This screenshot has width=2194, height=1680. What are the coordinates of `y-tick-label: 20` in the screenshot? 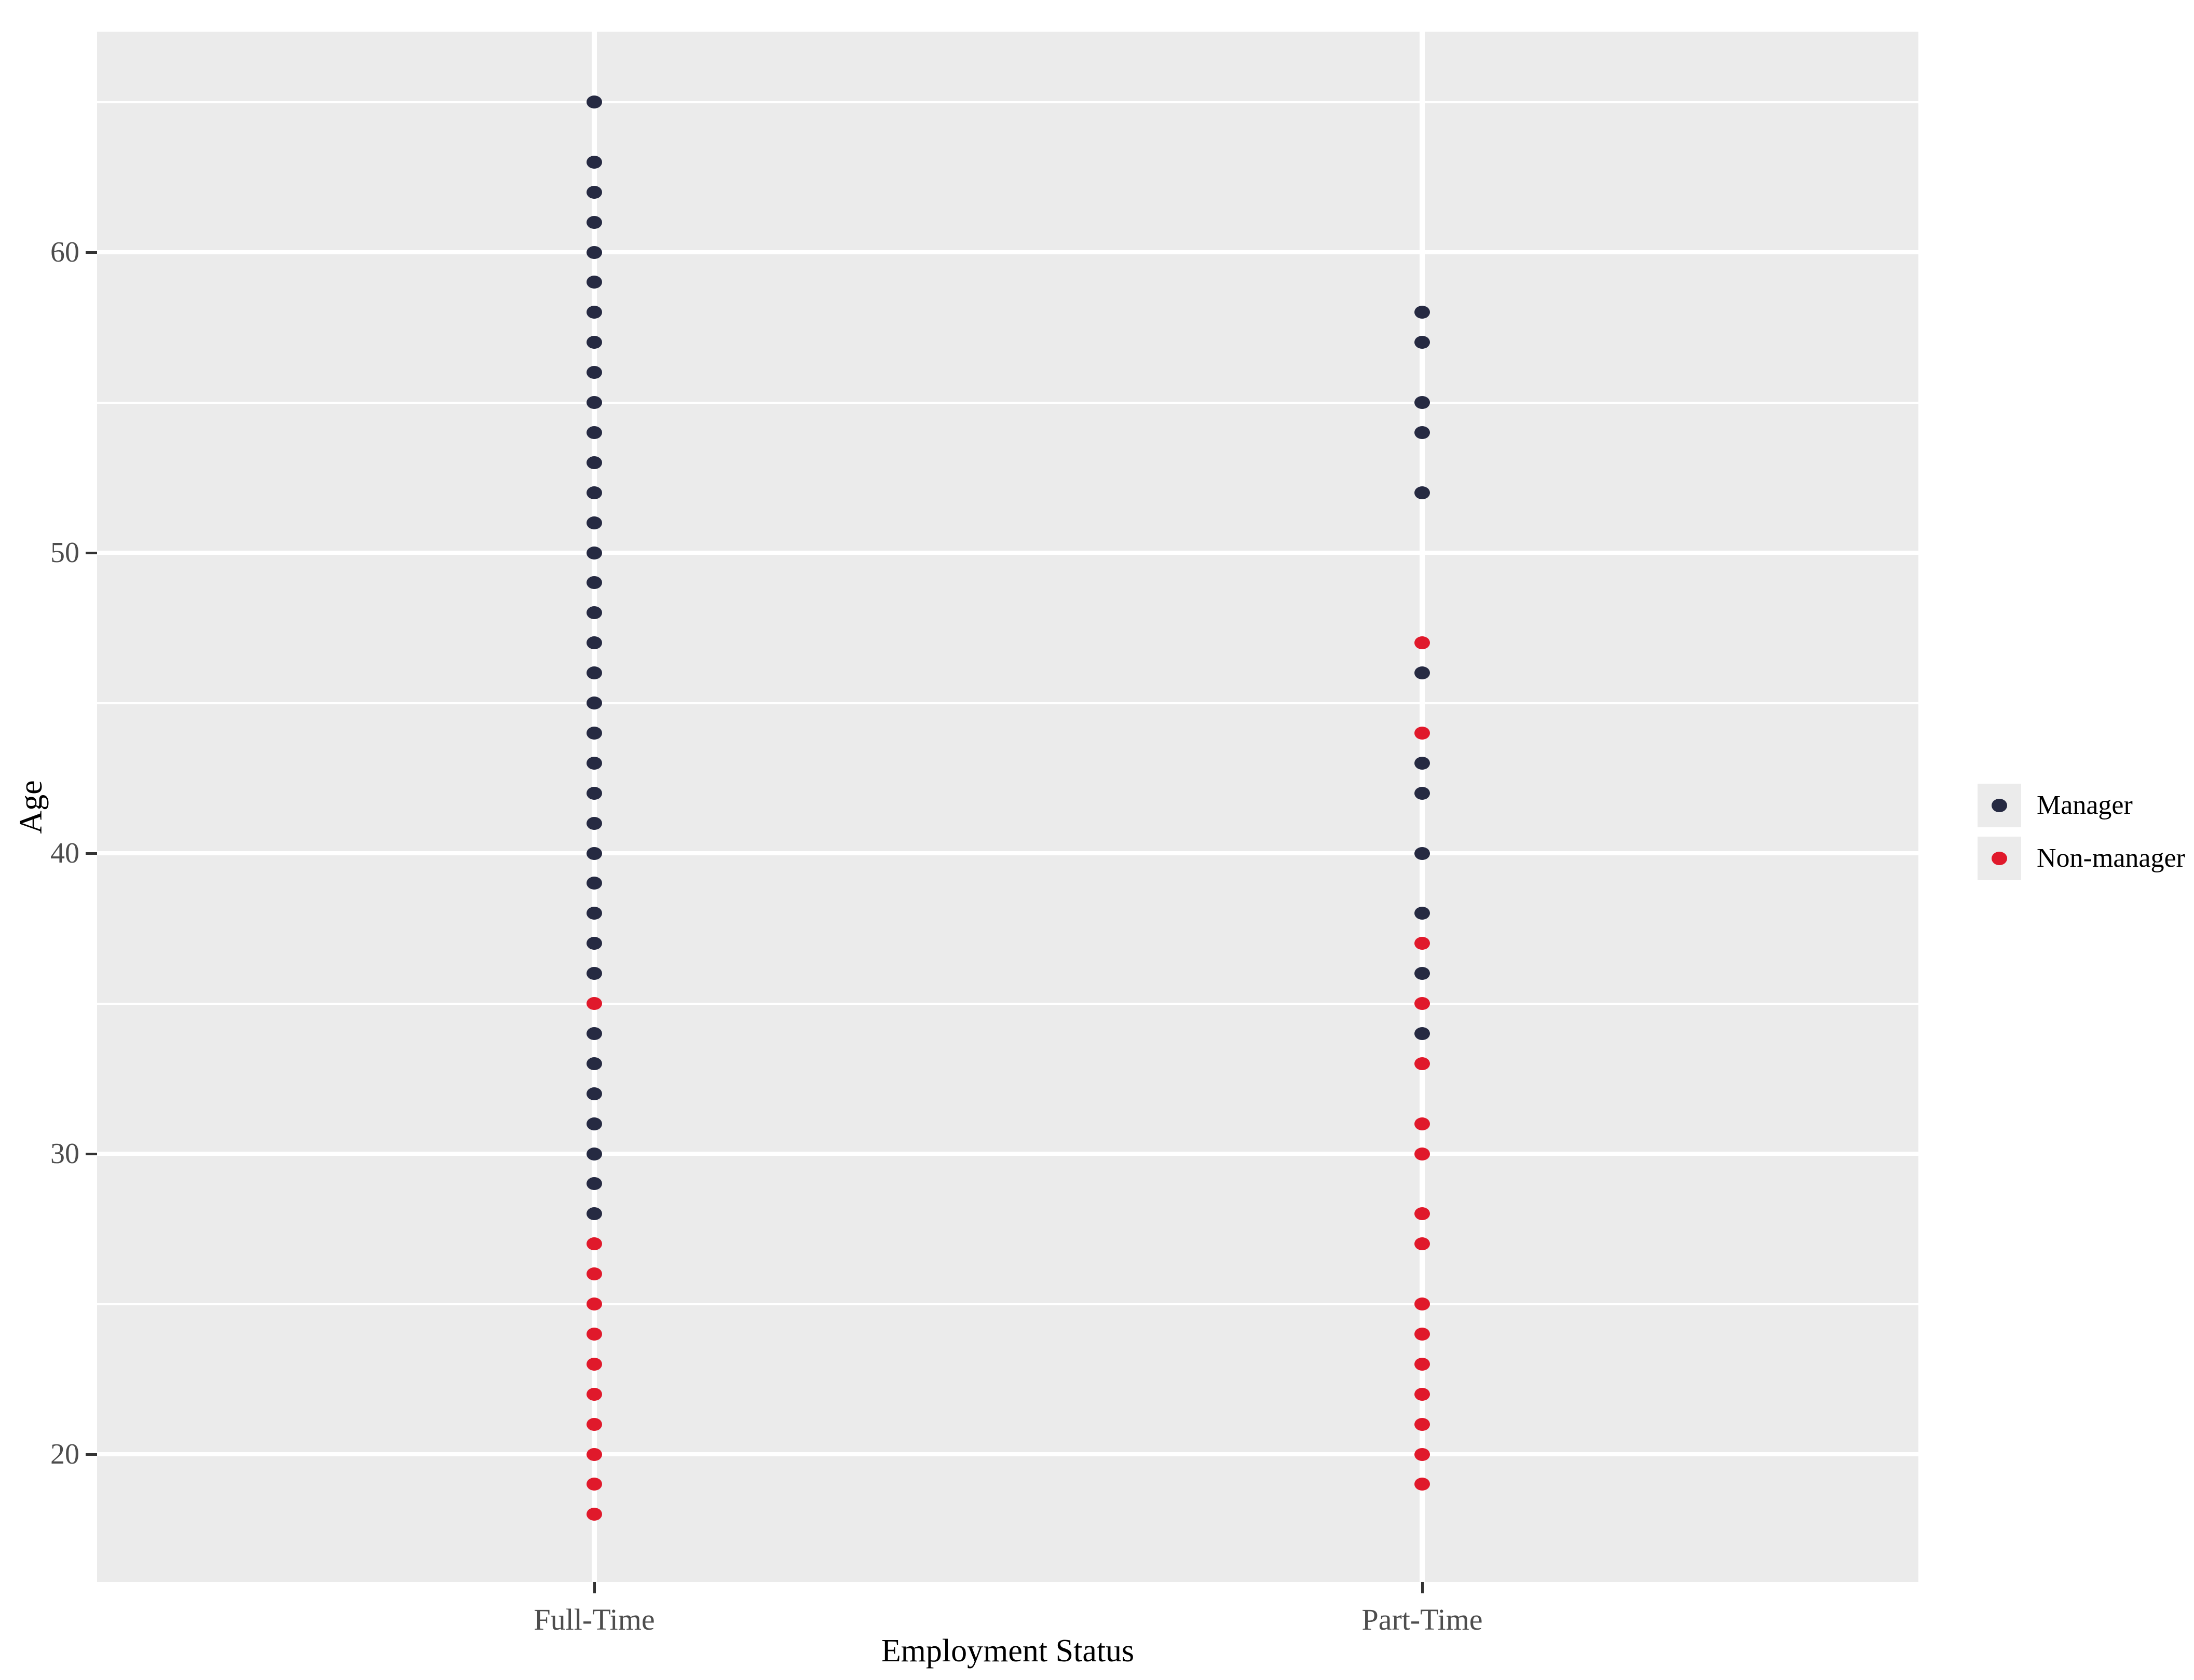 It's located at (64, 1454).